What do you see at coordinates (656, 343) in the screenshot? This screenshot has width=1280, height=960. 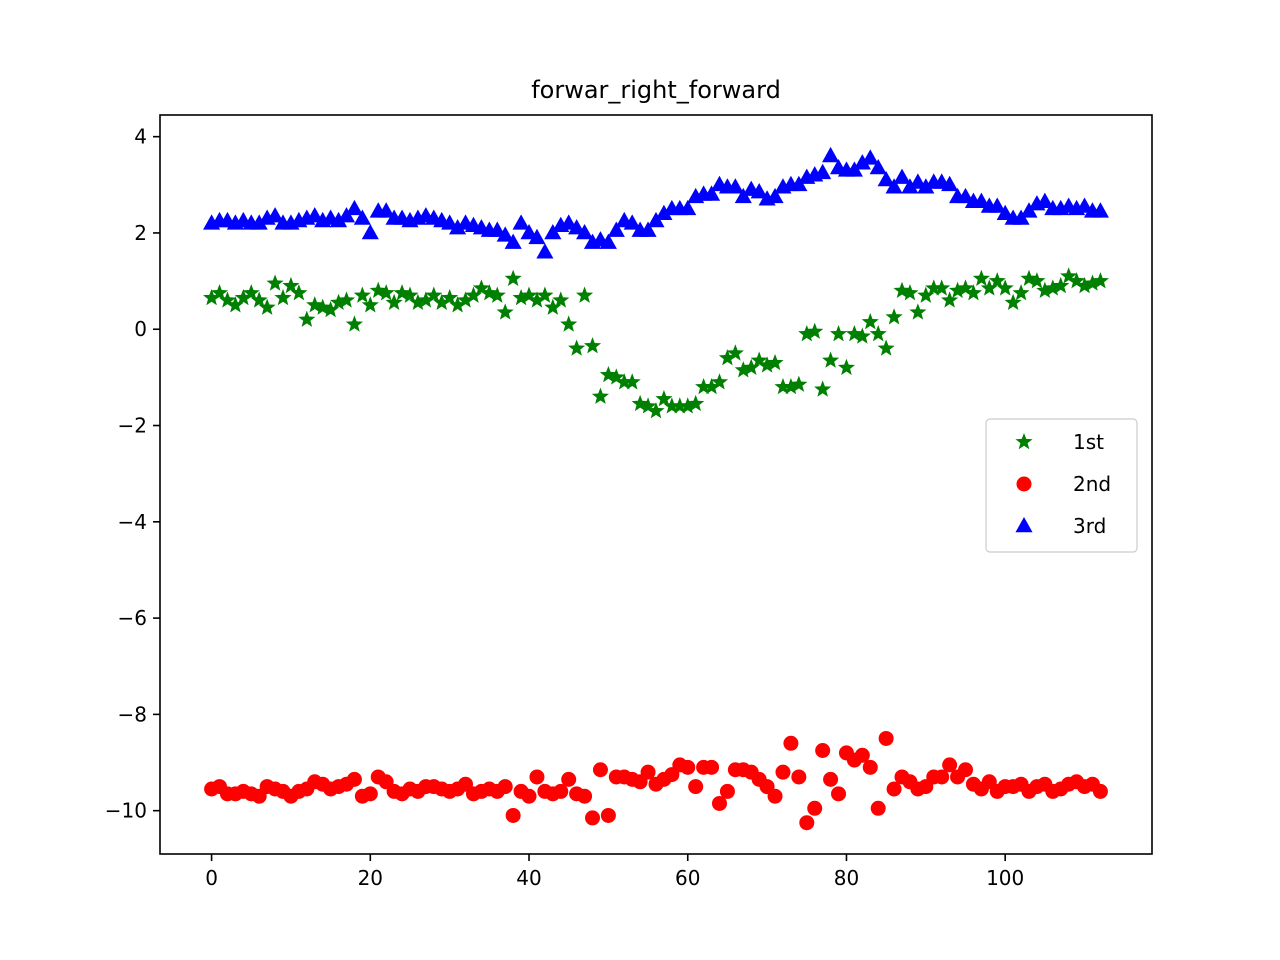 I see `series-1st` at bounding box center [656, 343].